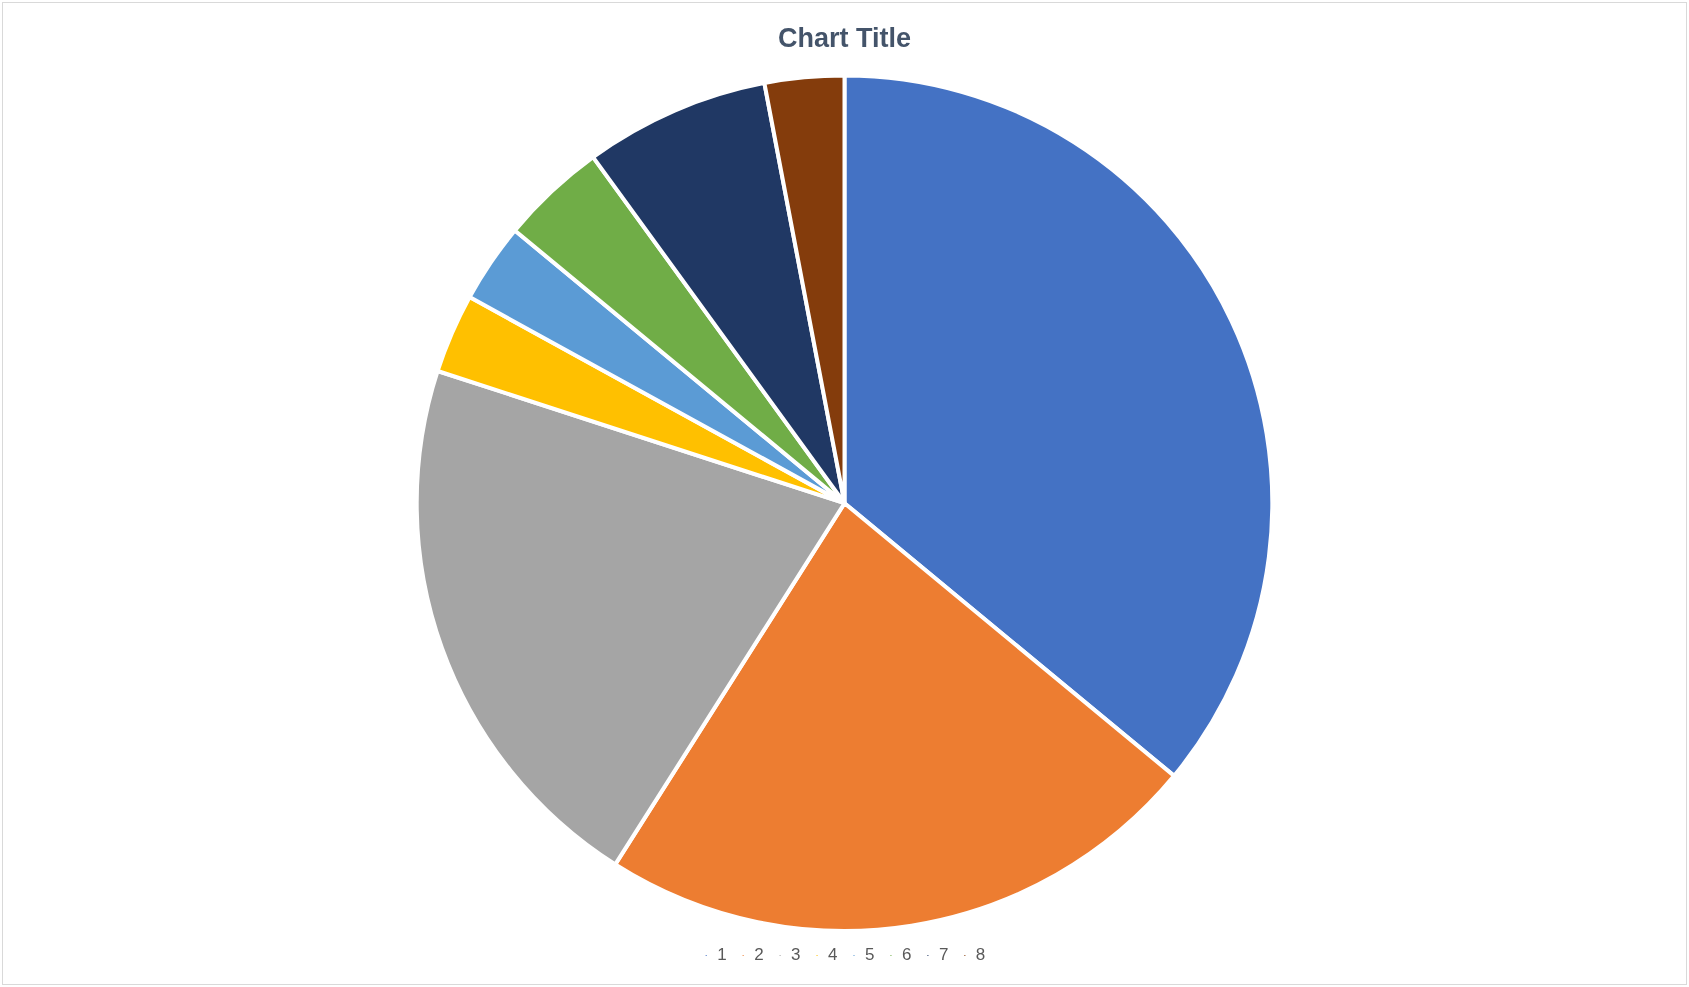  I want to click on legend-label: 1, so click(722, 955).